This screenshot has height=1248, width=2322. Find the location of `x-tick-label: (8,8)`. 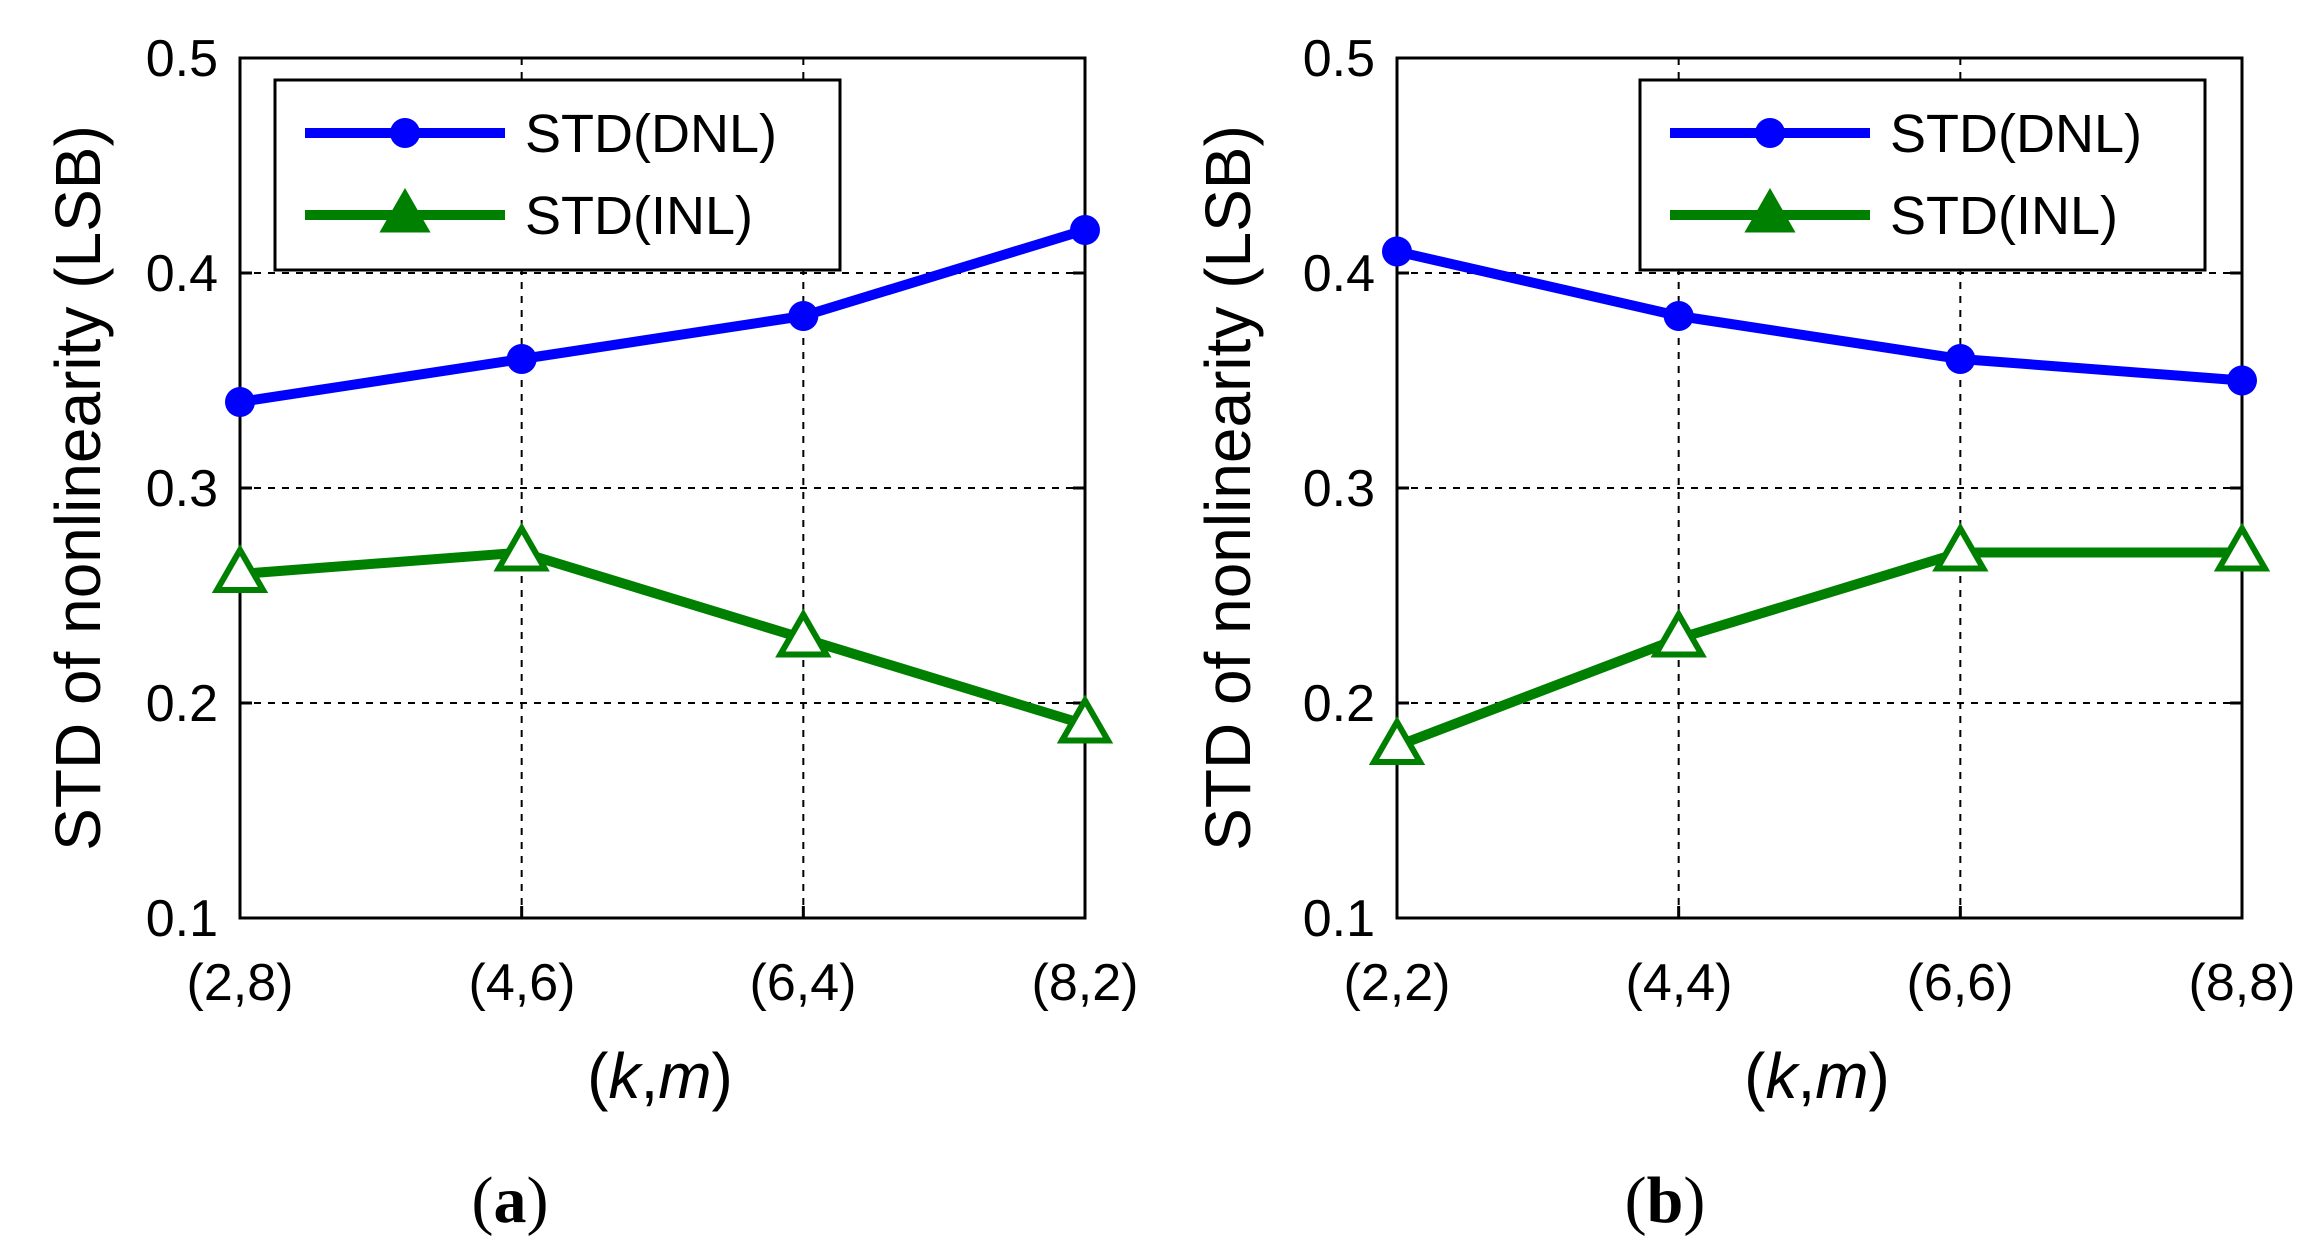

x-tick-label: (8,8) is located at coordinates (2242, 983).